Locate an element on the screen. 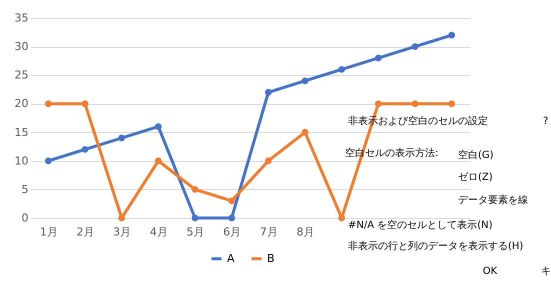 The image size is (551, 293). annotation: ゼロ(Z) is located at coordinates (475, 177).